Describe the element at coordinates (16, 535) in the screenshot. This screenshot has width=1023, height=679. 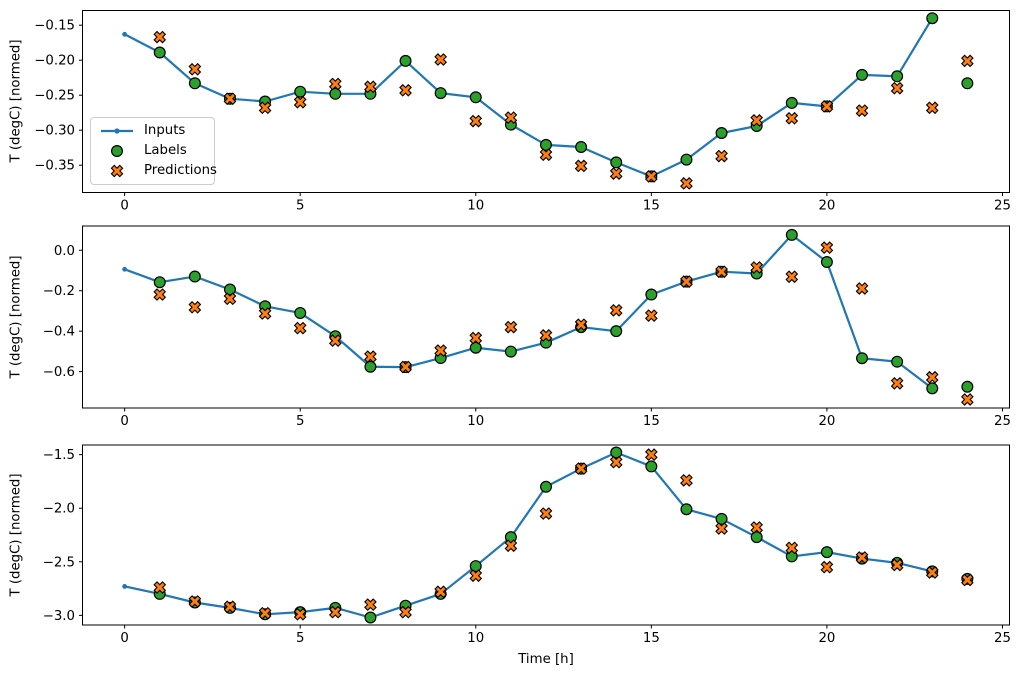
I see `y-axis-label-bottom: T (degC) [normed]` at that location.